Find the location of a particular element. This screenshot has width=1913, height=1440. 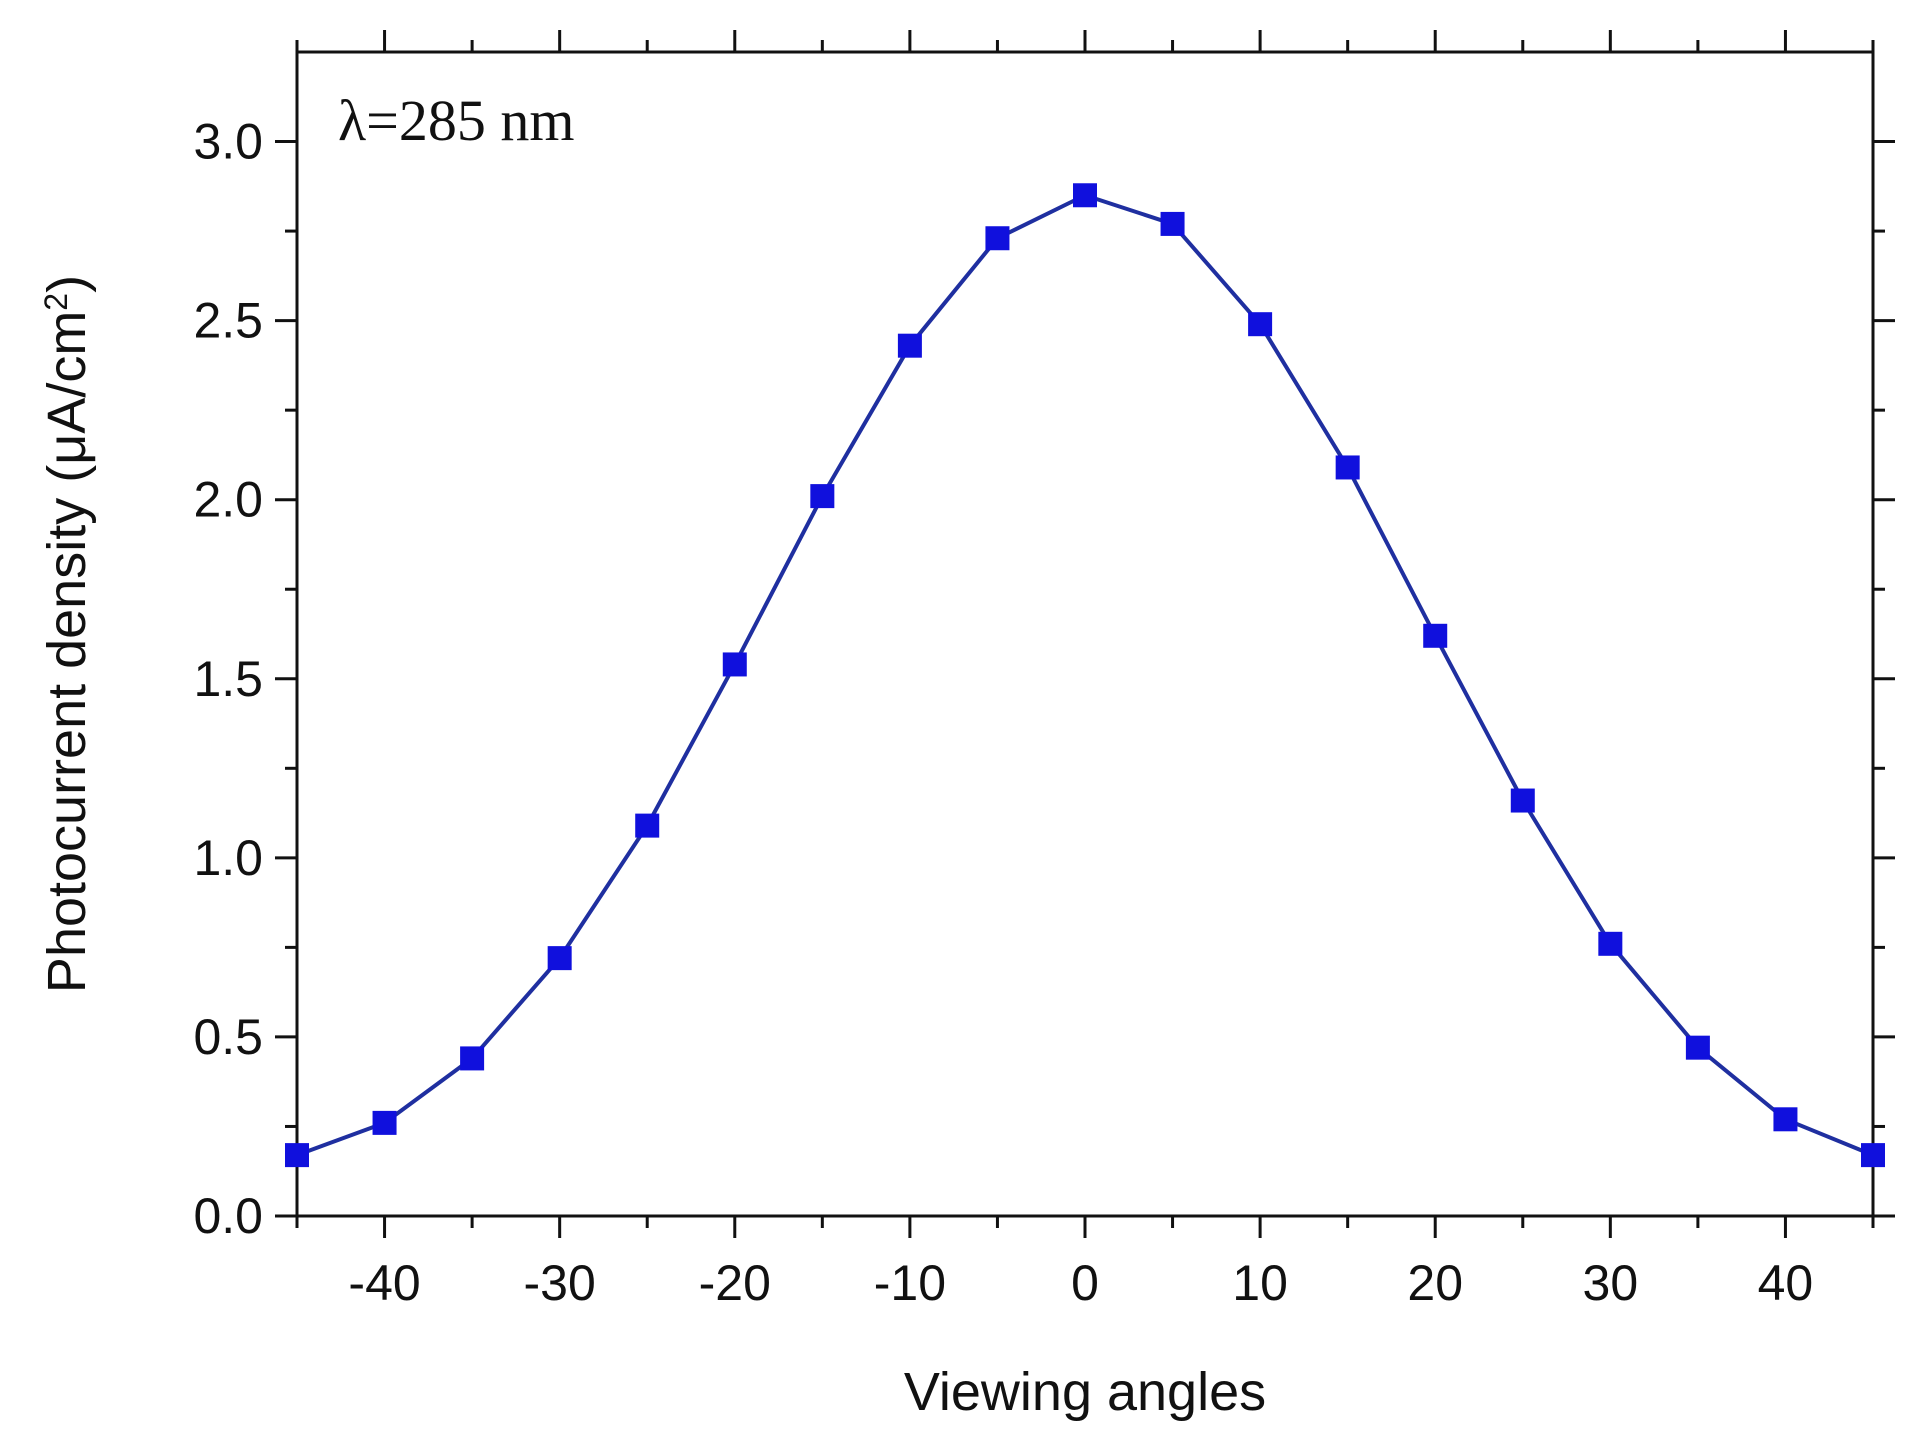

x-tick-label: 10 is located at coordinates (1260, 1283).